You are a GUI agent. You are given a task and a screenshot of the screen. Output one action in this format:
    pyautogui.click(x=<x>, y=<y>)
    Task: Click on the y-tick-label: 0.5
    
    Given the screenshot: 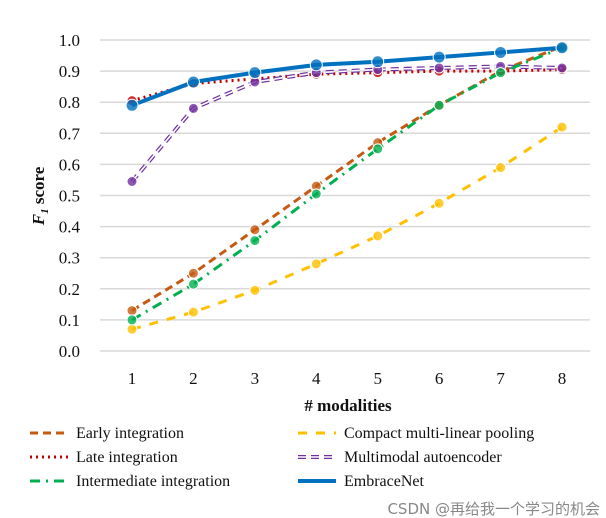 What is the action you would take?
    pyautogui.click(x=69, y=196)
    